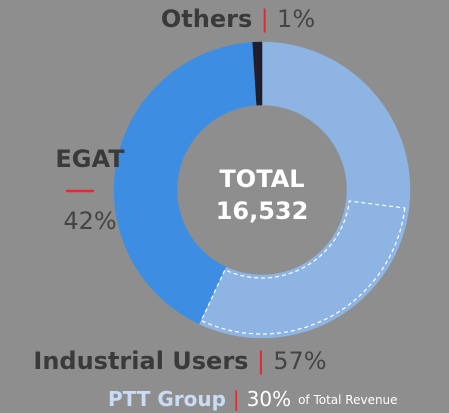 The height and width of the screenshot is (413, 449). Describe the element at coordinates (347, 400) in the screenshot. I see `sub-segment-note: of Total Revenue` at that location.